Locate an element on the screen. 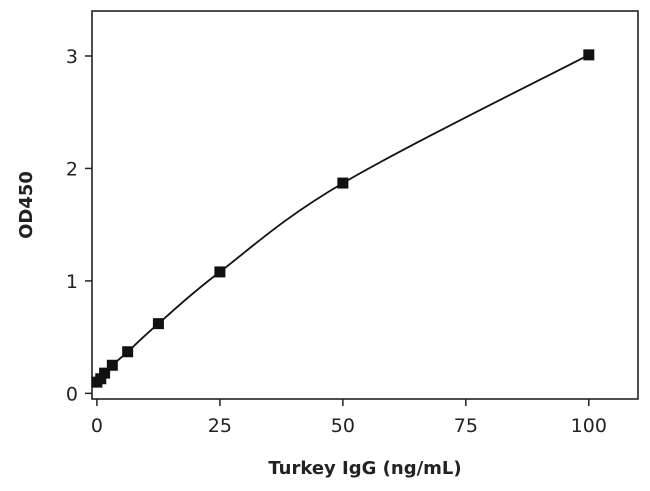  x-axis-ticks: 0 25 50 75 100 is located at coordinates (349, 418).